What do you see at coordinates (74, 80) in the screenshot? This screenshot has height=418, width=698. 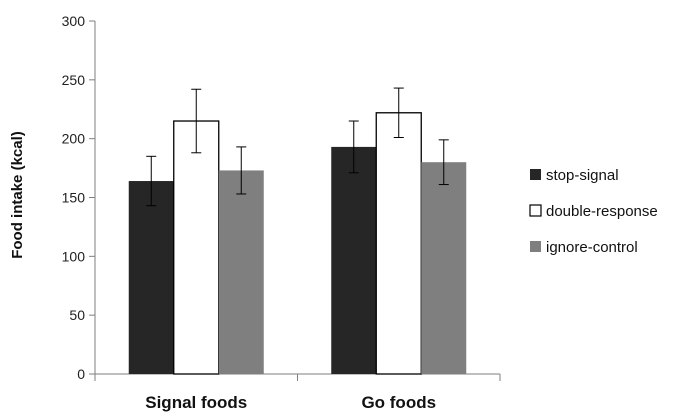 I see `y-tick-label: 250` at bounding box center [74, 80].